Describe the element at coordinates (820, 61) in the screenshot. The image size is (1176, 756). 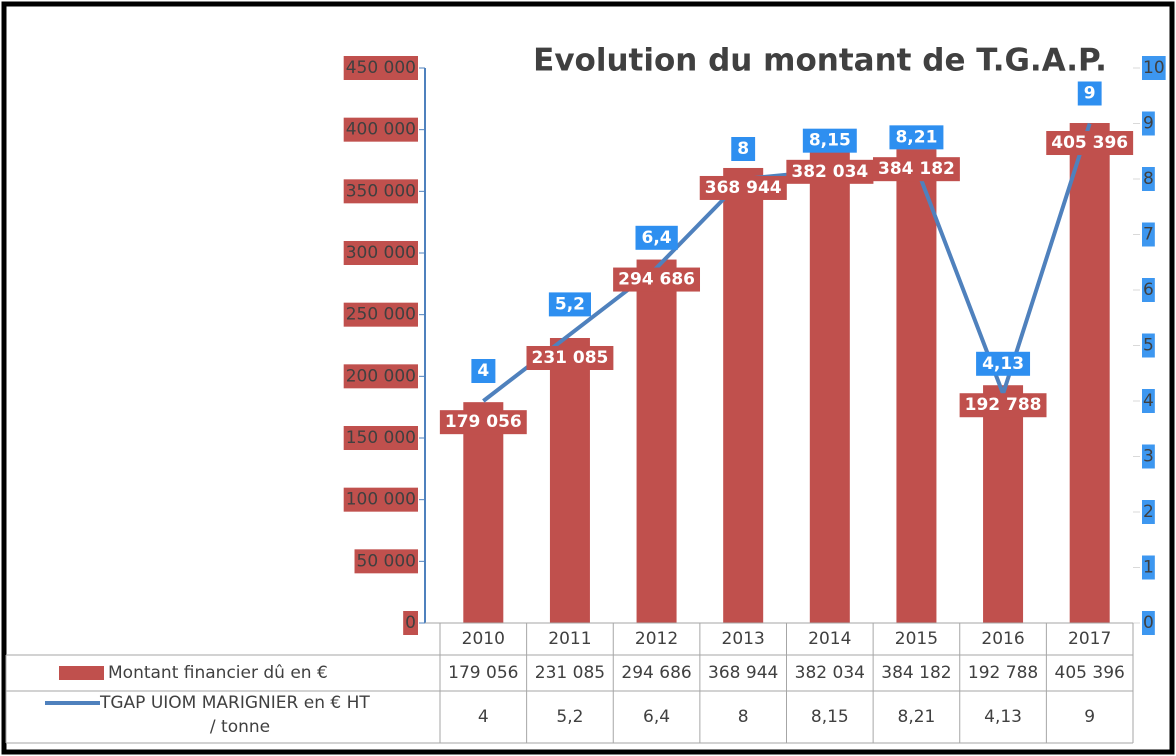
I see `chart-title: Evolution du montant de T.G.A.P.` at that location.